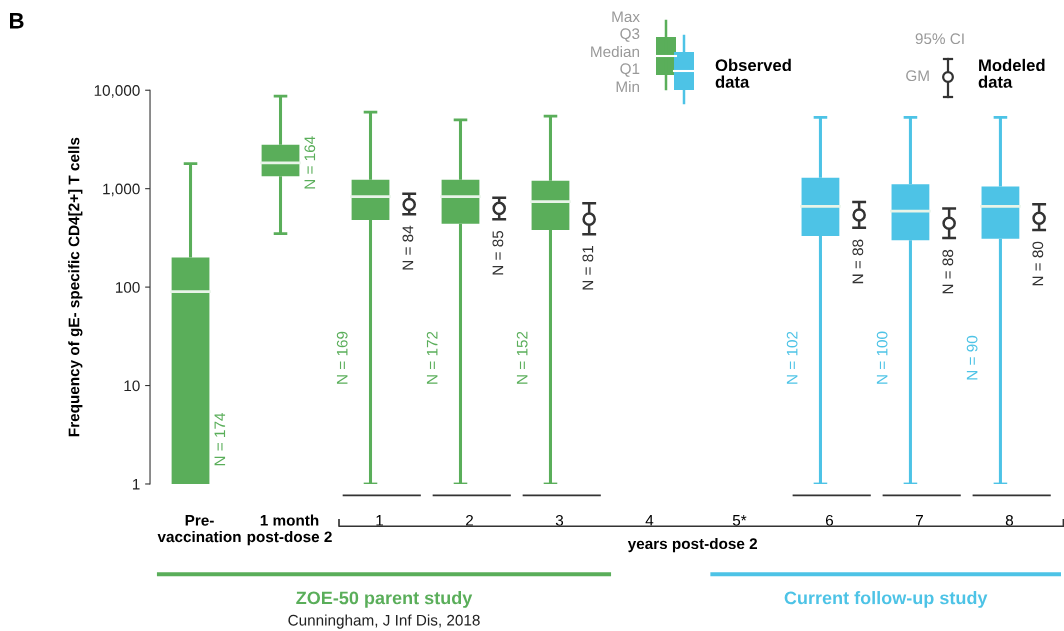 This screenshot has height=631, width=1064. What do you see at coordinates (939, 39) in the screenshot?
I see `text: 95% CI` at bounding box center [939, 39].